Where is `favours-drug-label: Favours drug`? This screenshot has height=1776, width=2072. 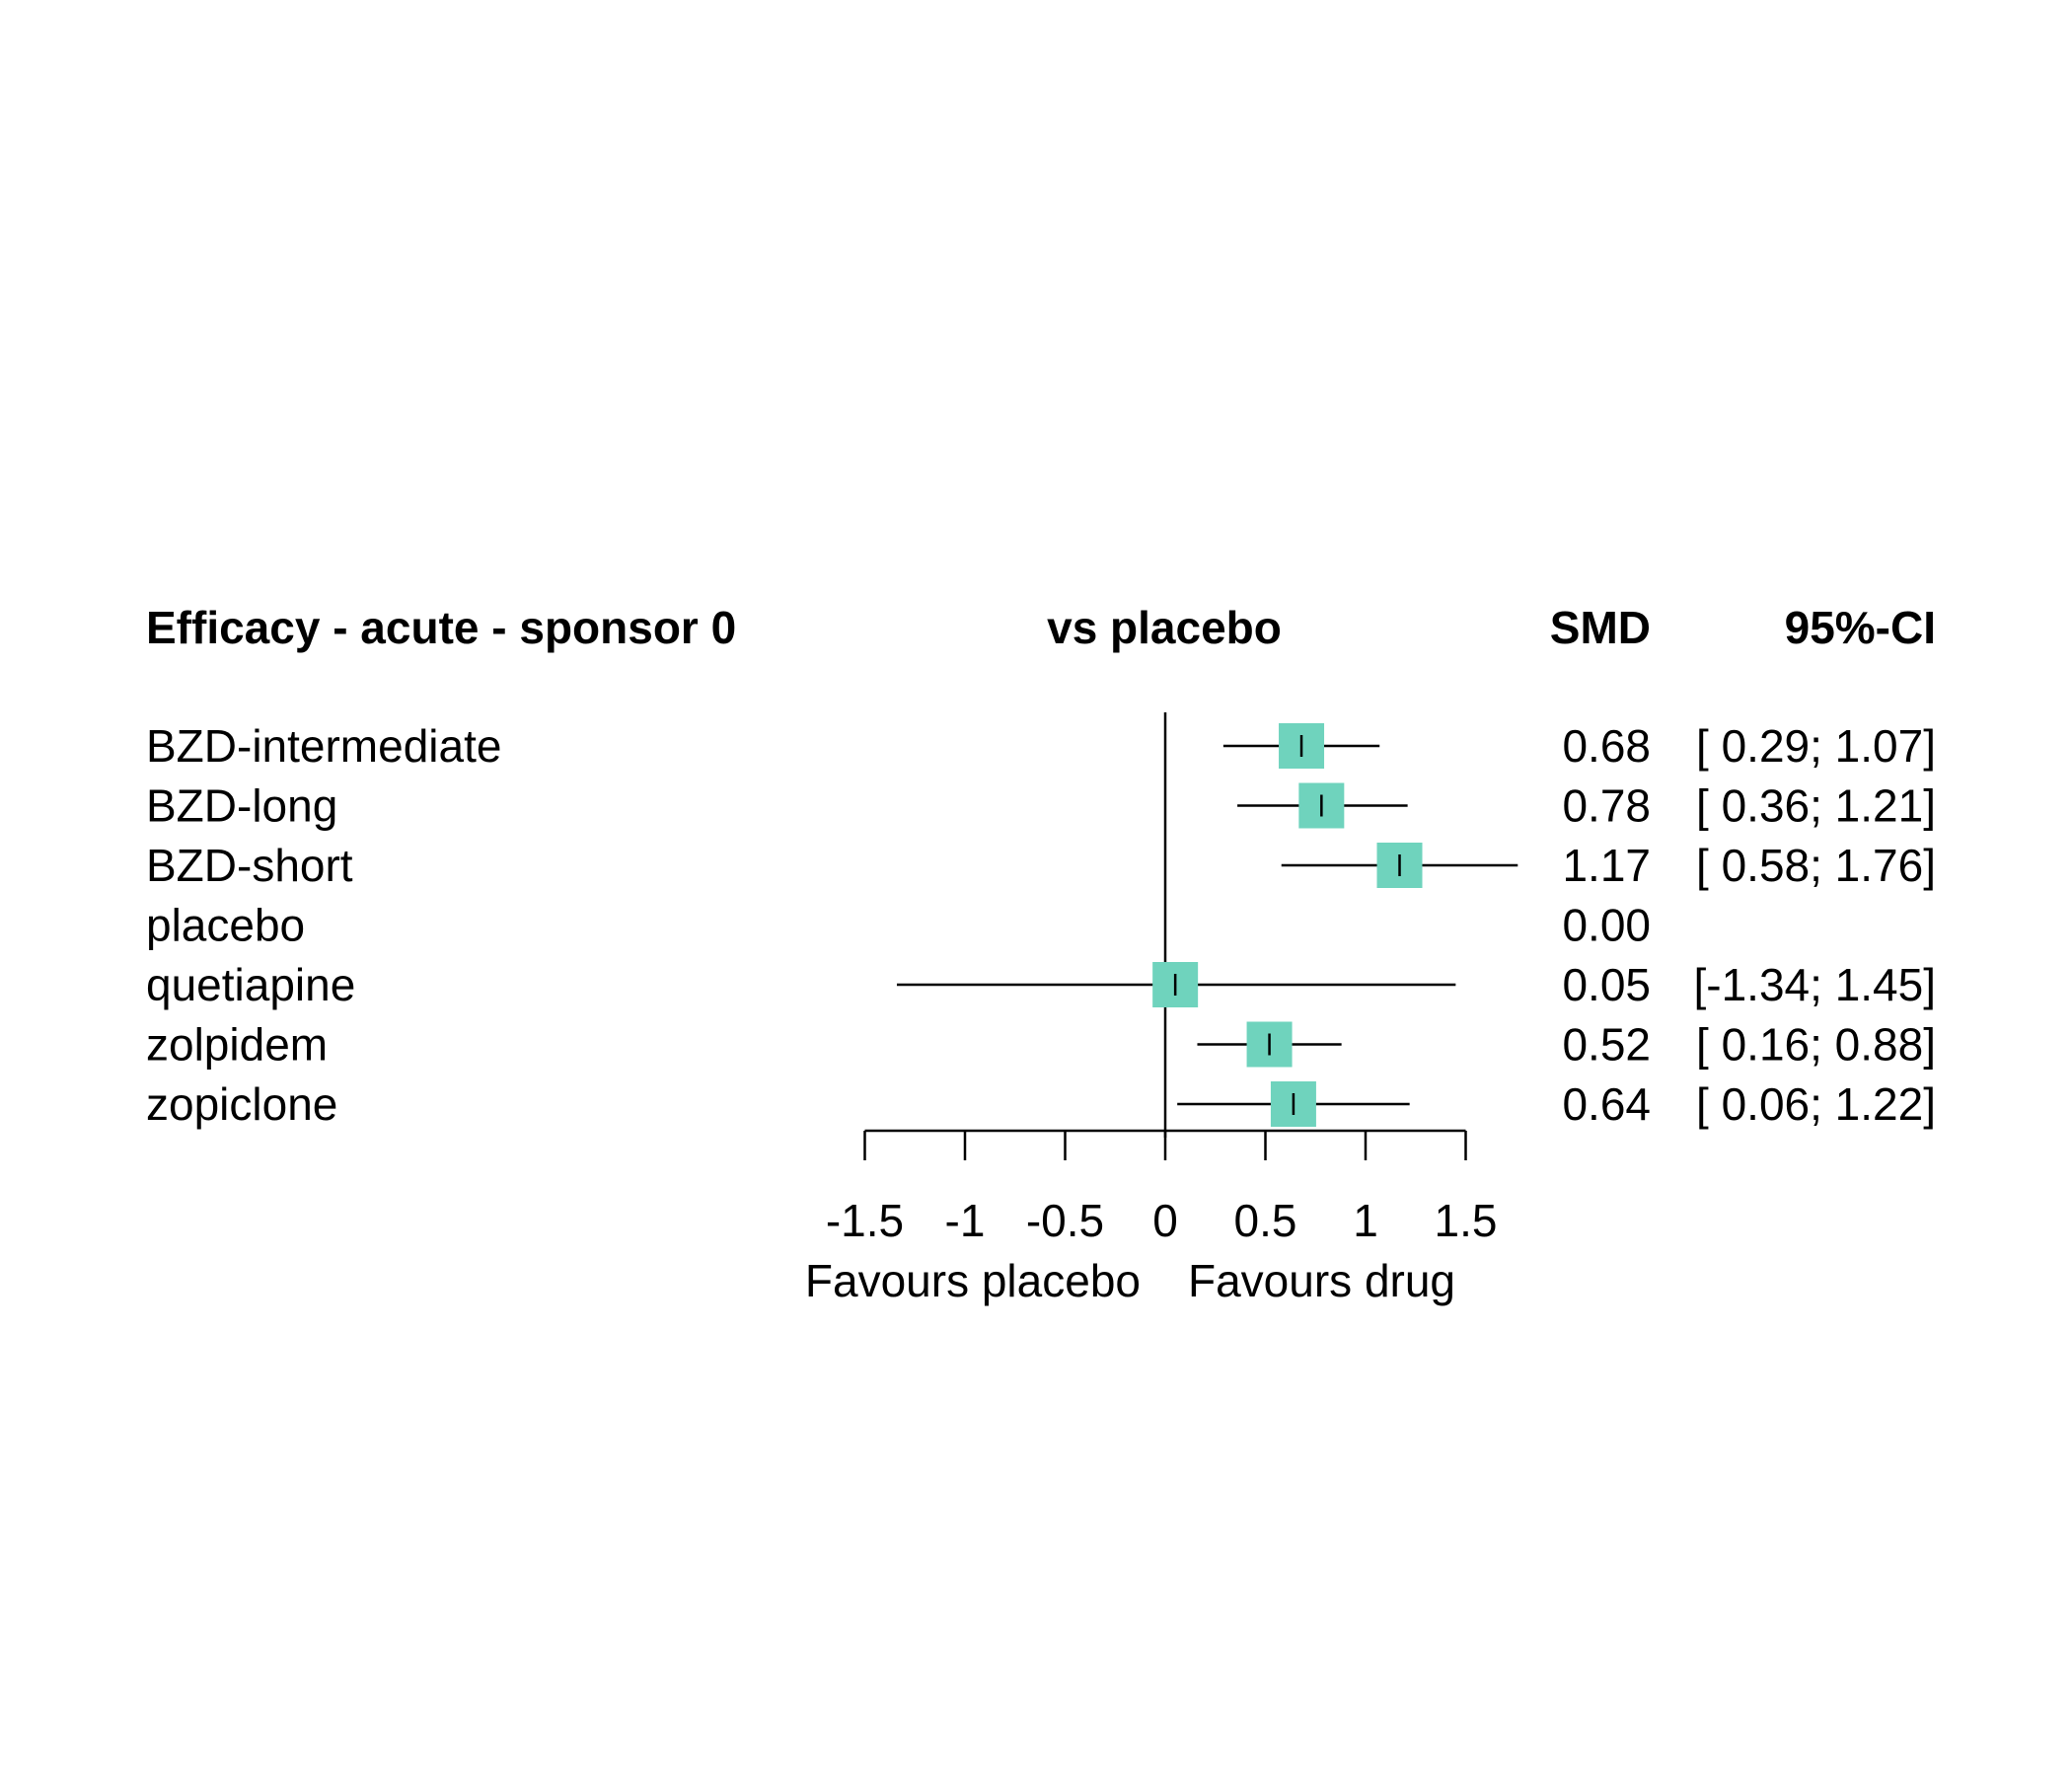
favours-drug-label: Favours drug is located at coordinates (1321, 1281).